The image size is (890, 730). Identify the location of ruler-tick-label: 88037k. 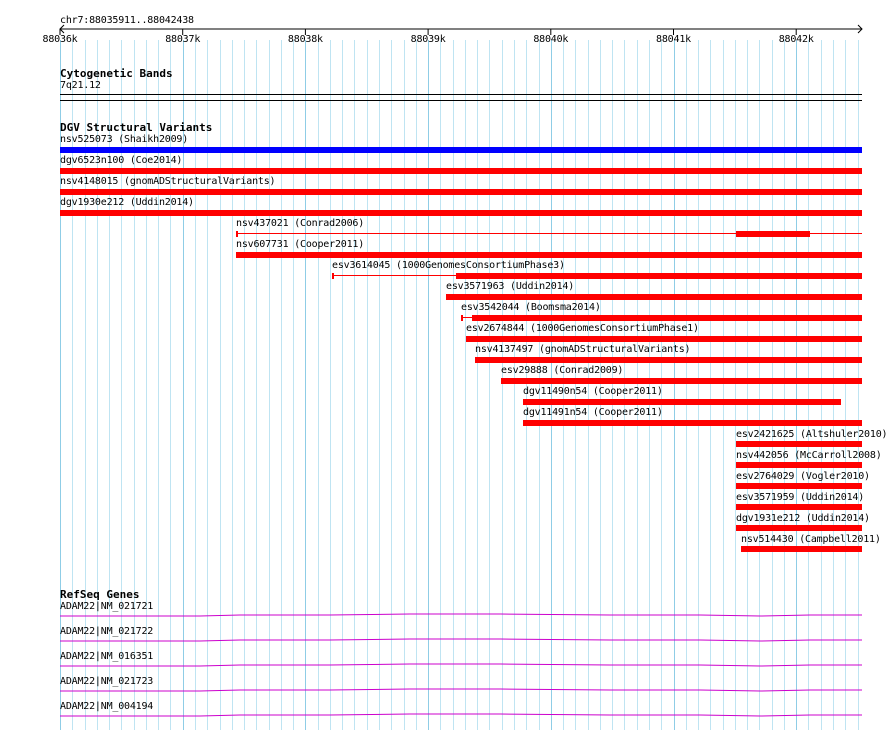
(183, 39).